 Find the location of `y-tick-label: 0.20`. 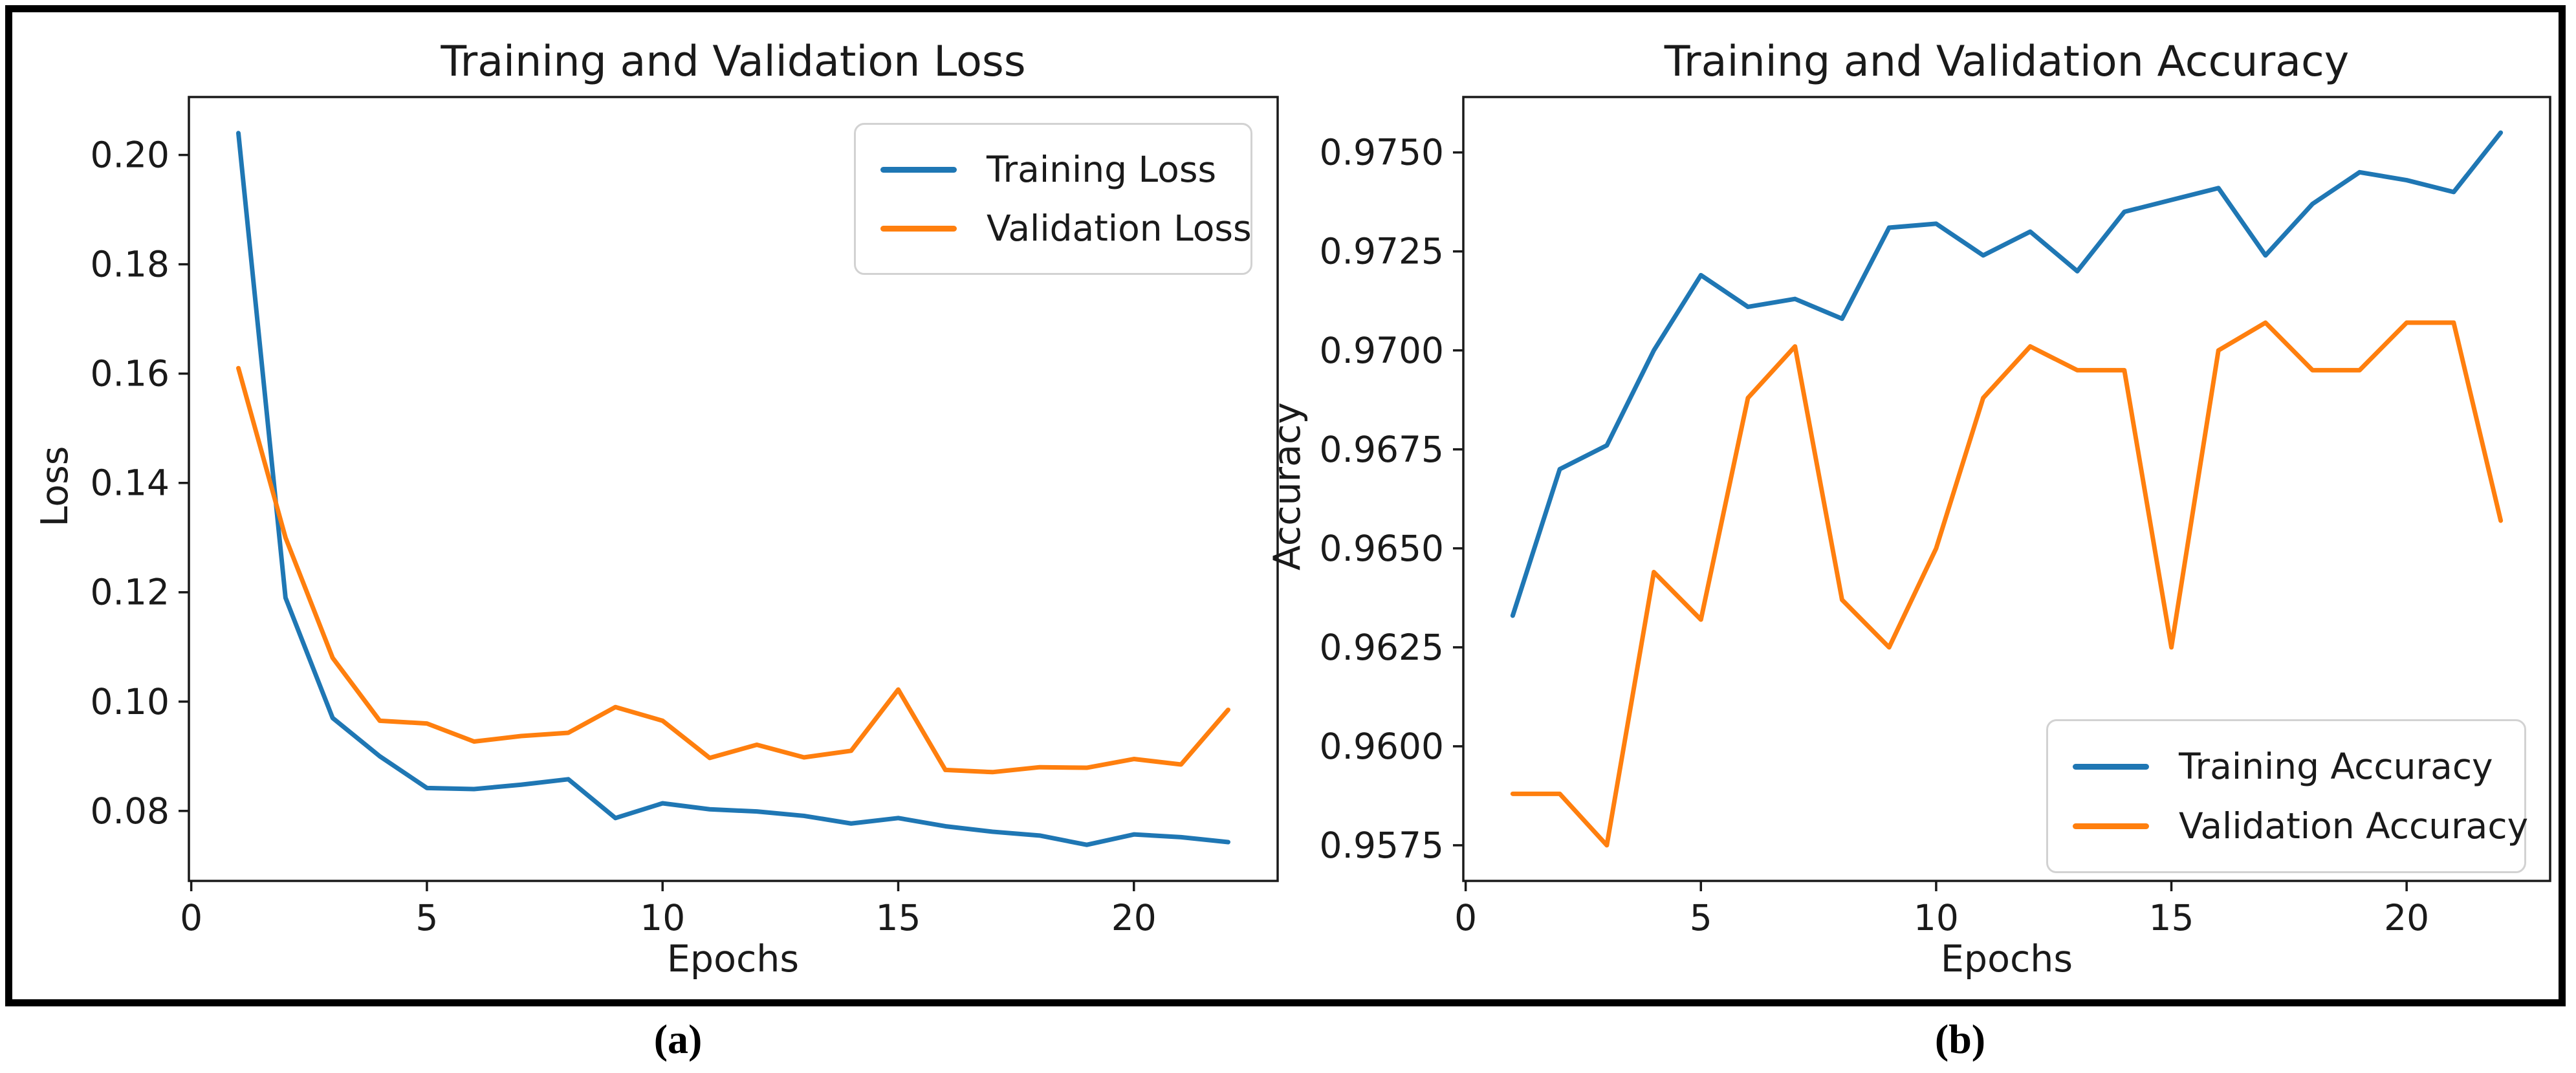

y-tick-label: 0.20 is located at coordinates (130, 155).